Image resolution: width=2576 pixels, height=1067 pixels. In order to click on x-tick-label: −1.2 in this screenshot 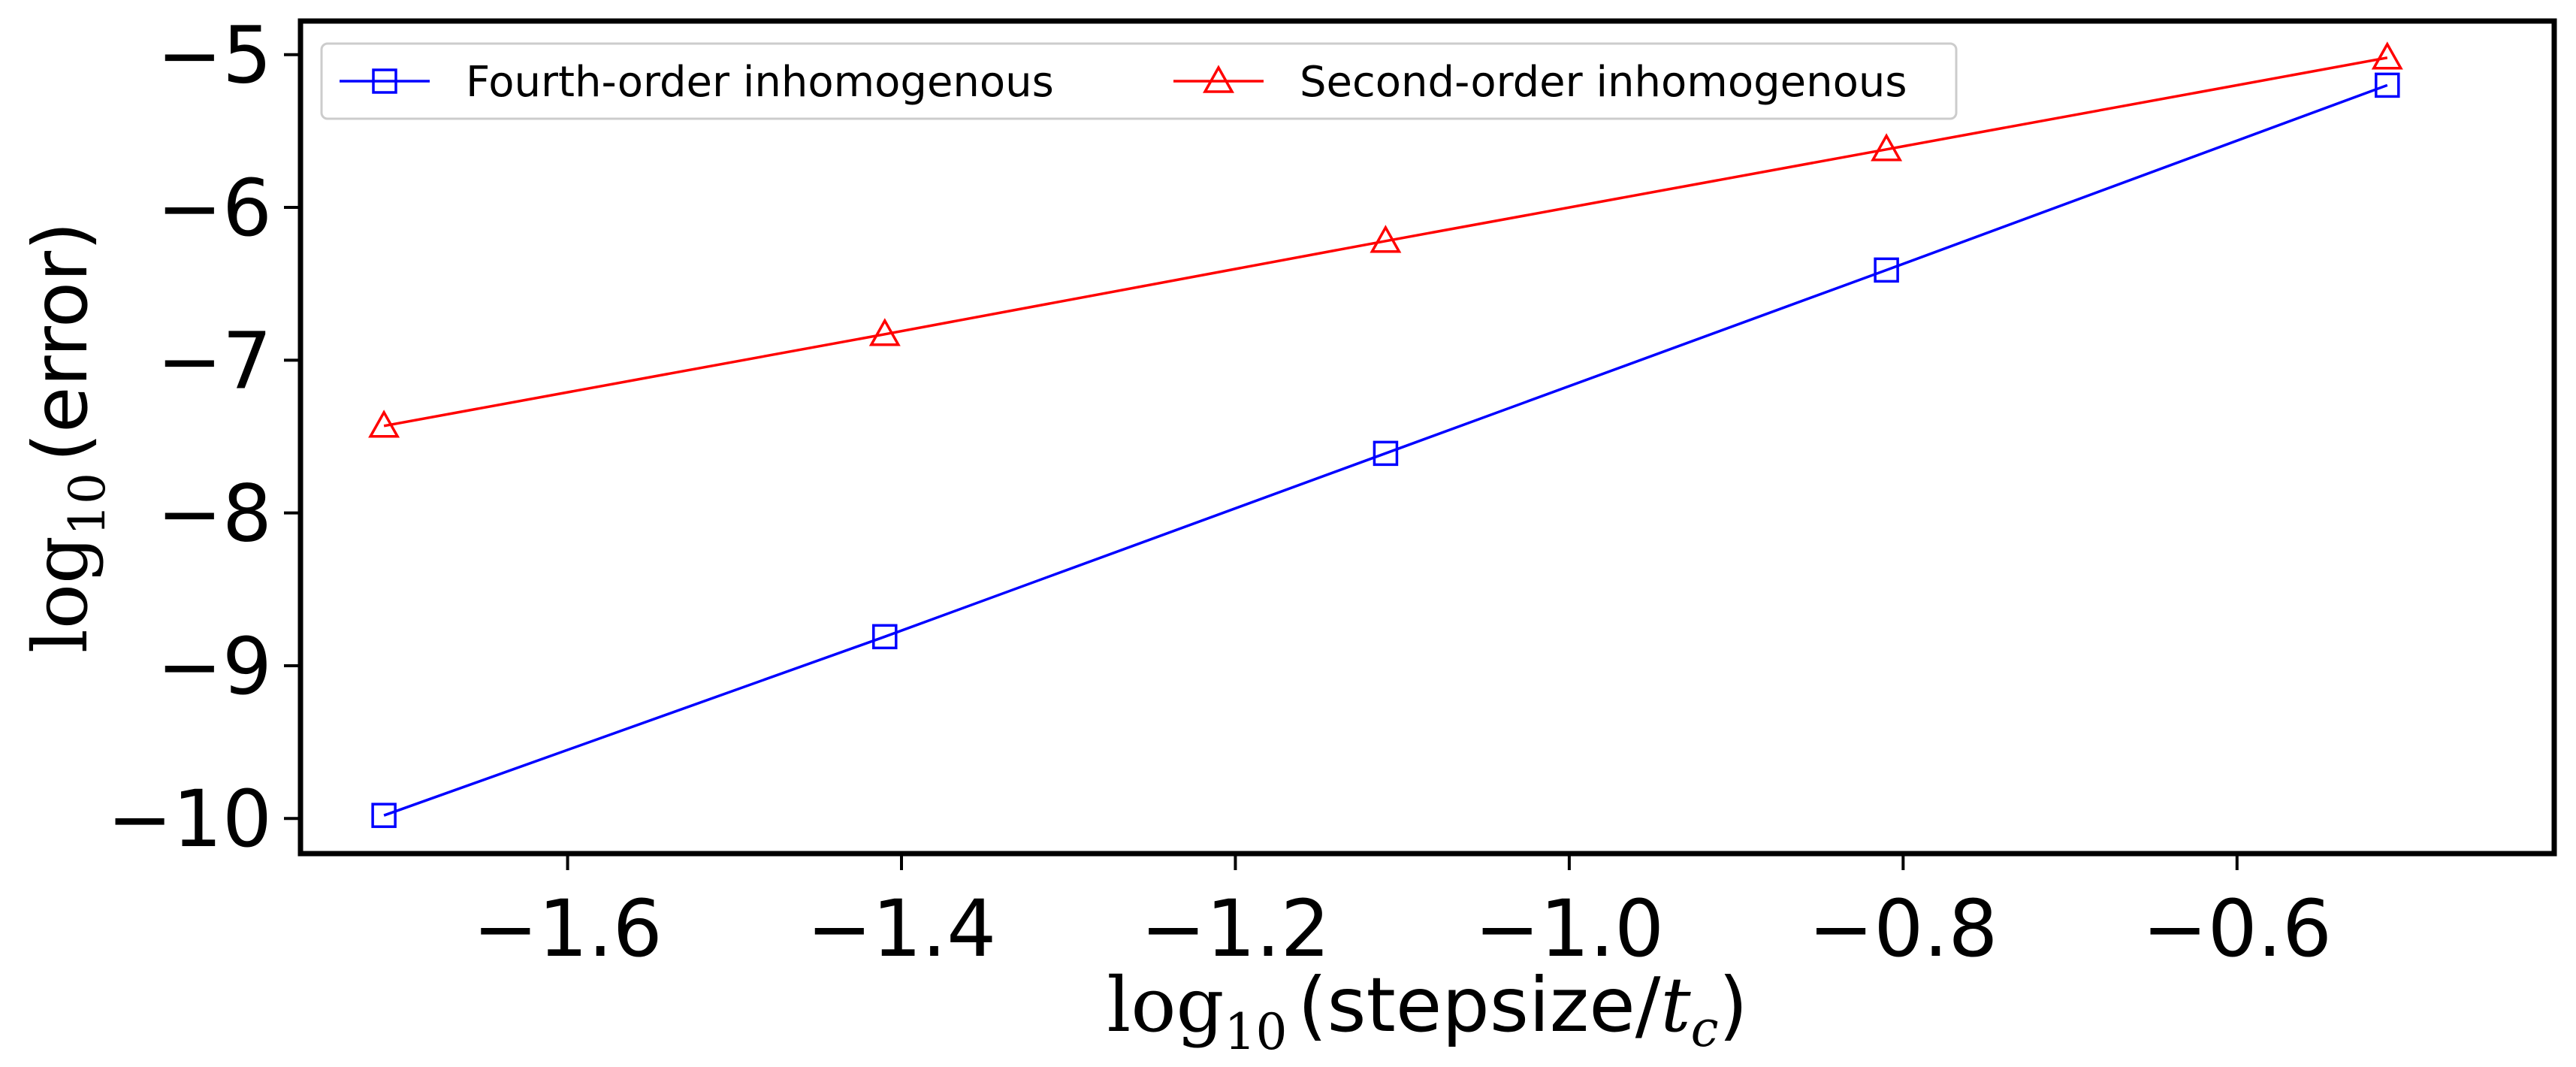, I will do `click(1235, 929)`.